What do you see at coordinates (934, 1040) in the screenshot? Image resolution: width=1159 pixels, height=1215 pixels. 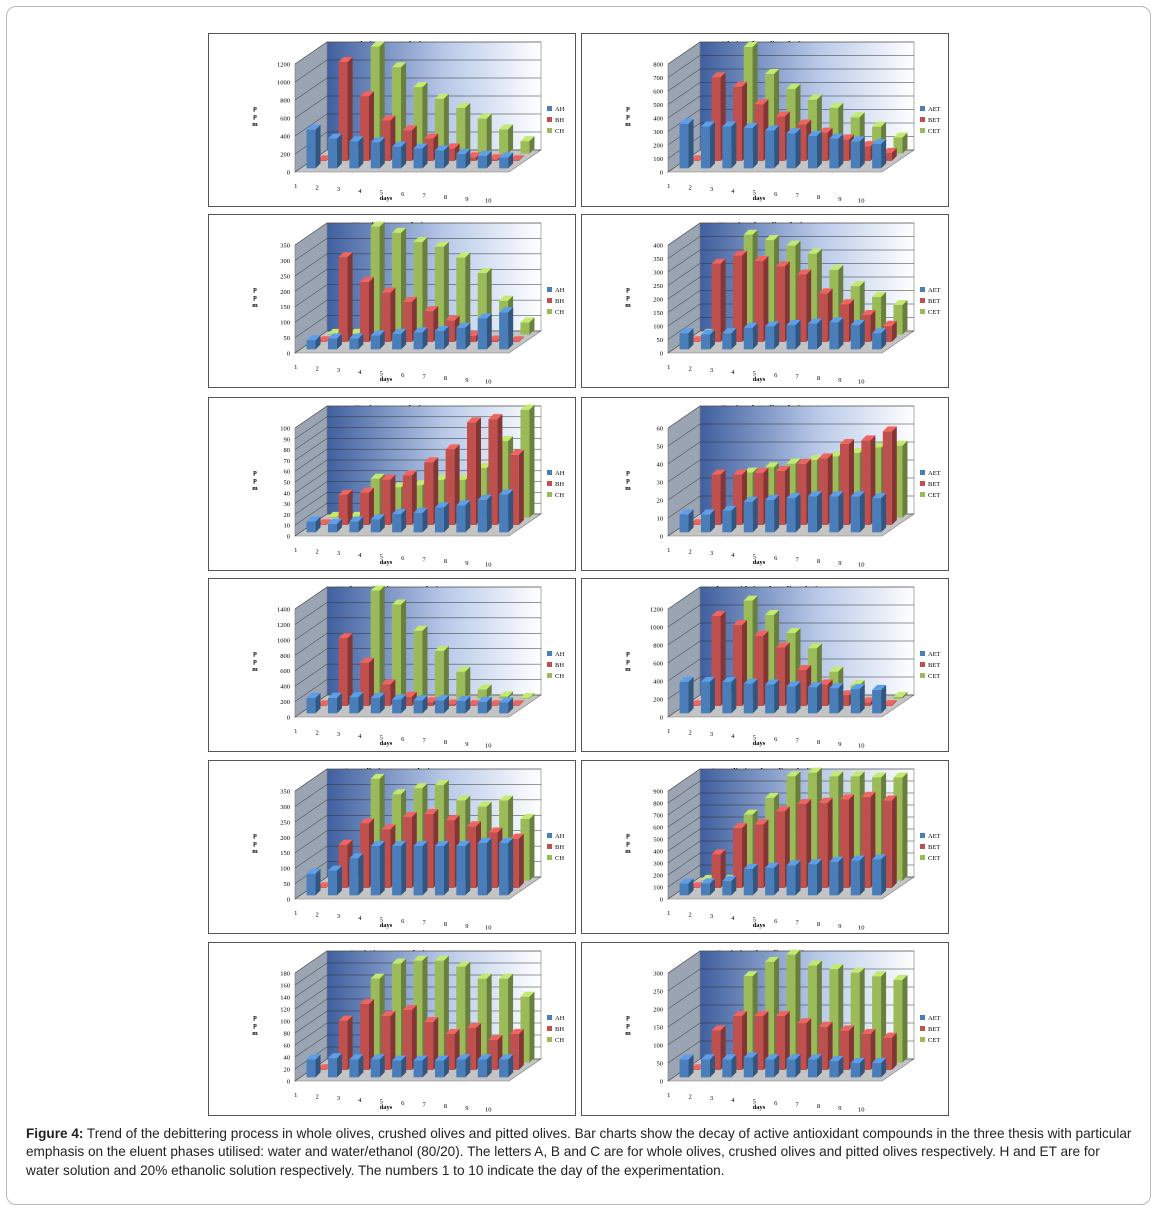 I see `legend-label: CET` at bounding box center [934, 1040].